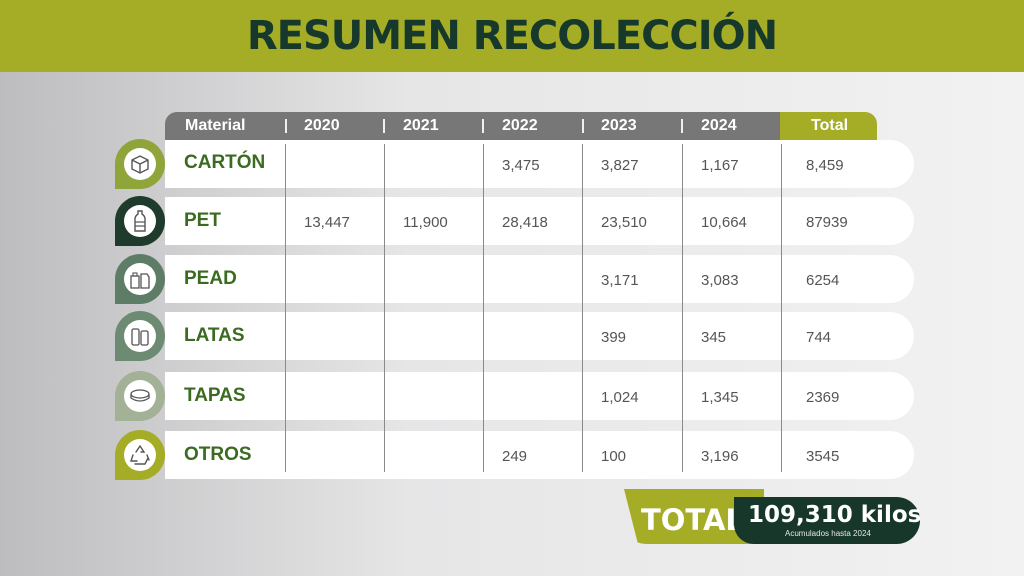  Describe the element at coordinates (823, 456) in the screenshot. I see `cell-otros-total: 3545` at that location.